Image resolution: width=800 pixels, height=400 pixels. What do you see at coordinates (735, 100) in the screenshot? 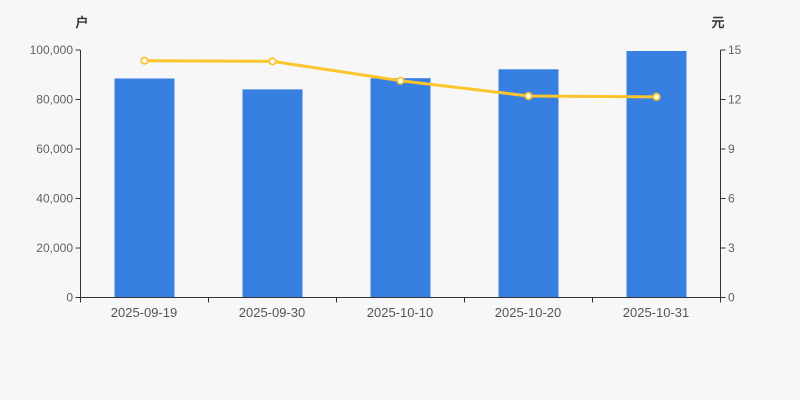
I see `right-axis-tick-label: 12` at bounding box center [735, 100].